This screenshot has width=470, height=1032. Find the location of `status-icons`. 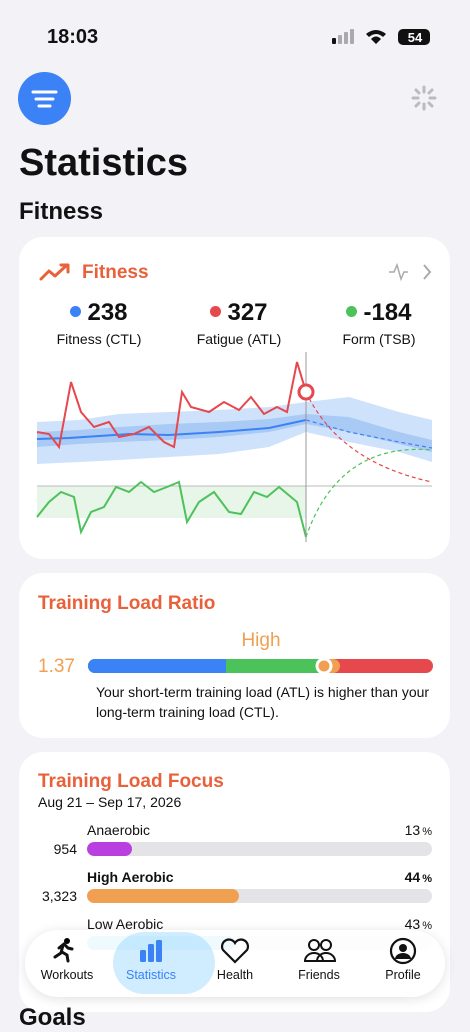

status-icons is located at coordinates (381, 37).